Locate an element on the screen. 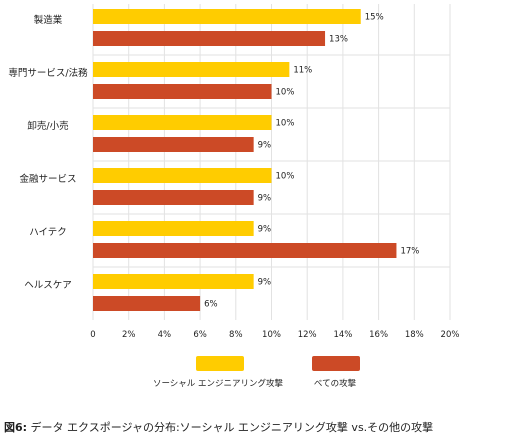 The width and height of the screenshot is (515, 440). category-label: ハイテク is located at coordinates (48, 232).